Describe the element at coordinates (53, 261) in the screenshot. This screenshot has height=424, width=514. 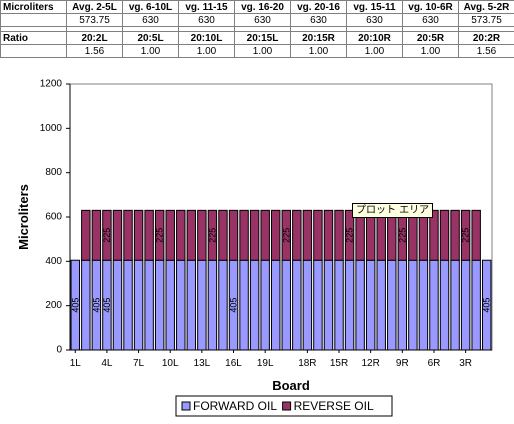
I see `y-tick-label: 400` at that location.